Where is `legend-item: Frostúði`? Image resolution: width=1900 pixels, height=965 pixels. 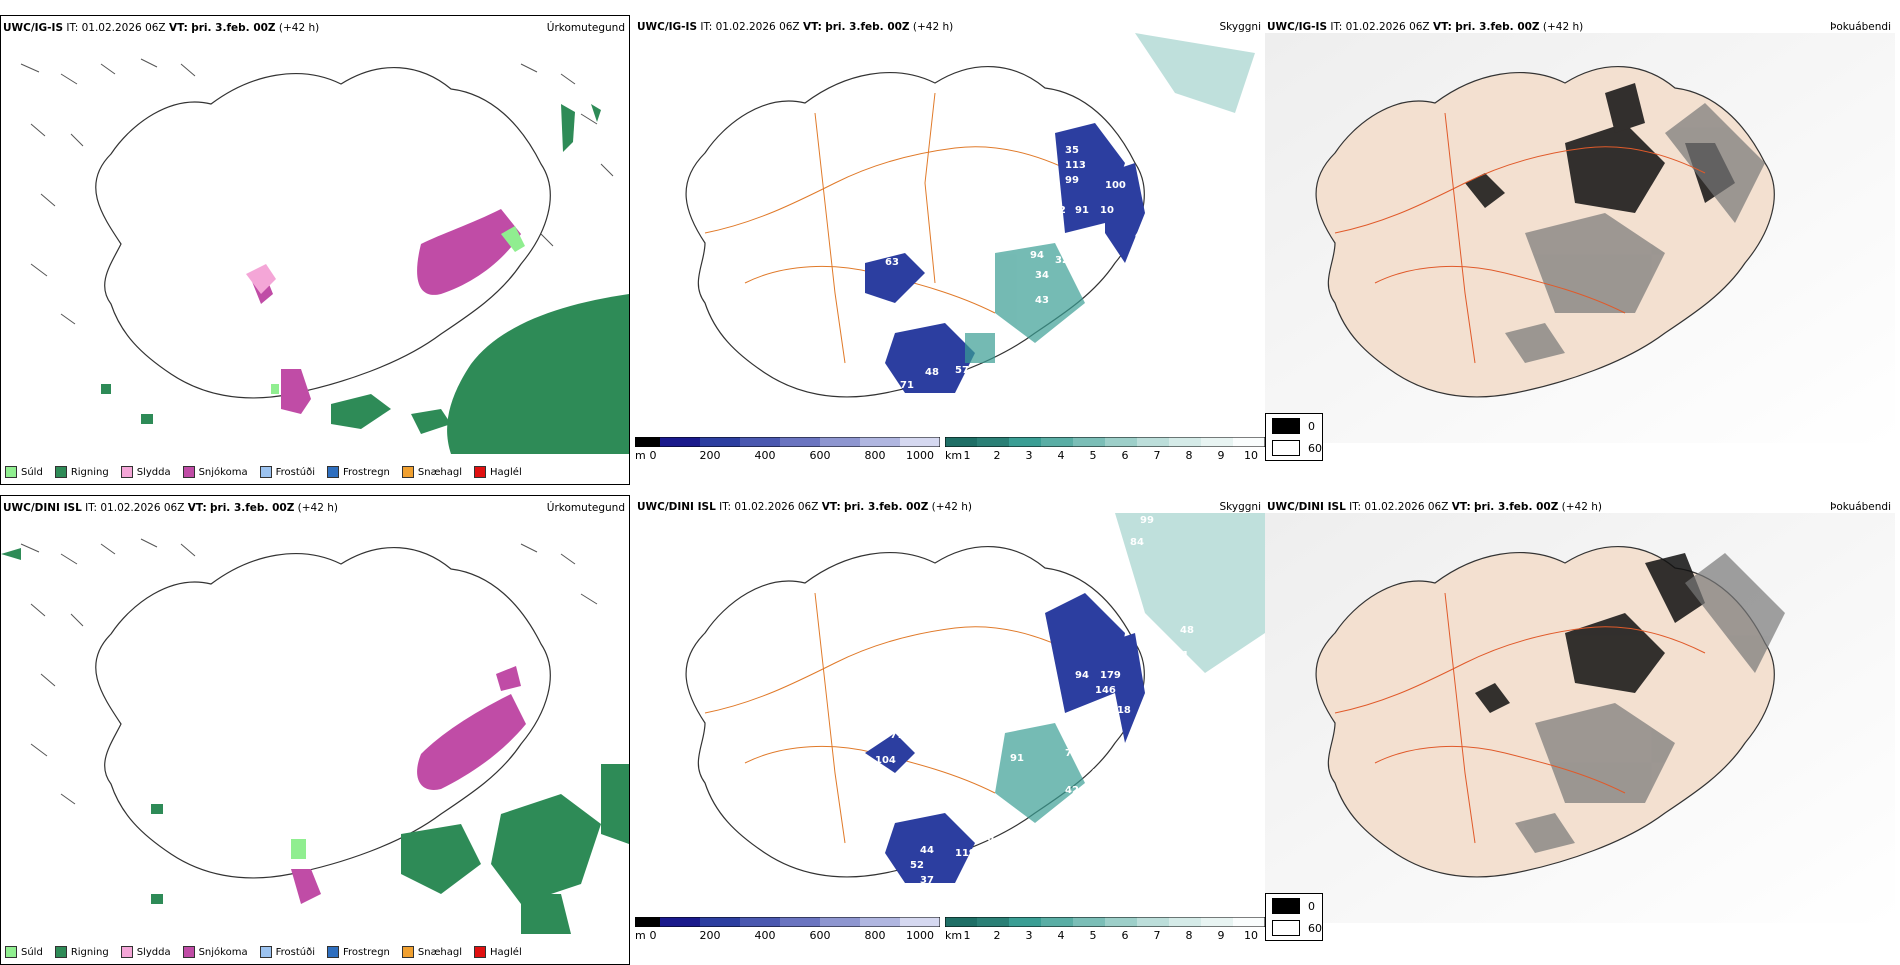 legend-item: Frostúði is located at coordinates (287, 472).